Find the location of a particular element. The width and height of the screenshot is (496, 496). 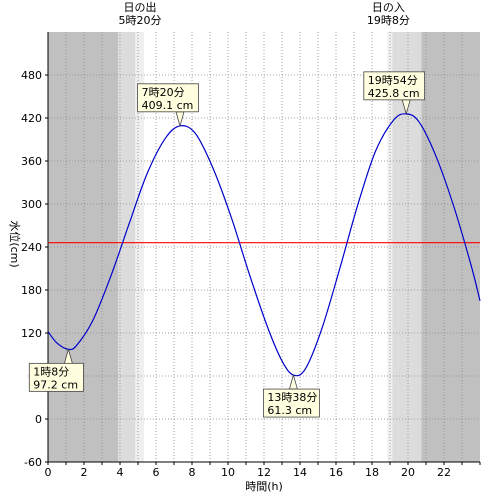

annotation-time: 13時38分 is located at coordinates (292, 397).